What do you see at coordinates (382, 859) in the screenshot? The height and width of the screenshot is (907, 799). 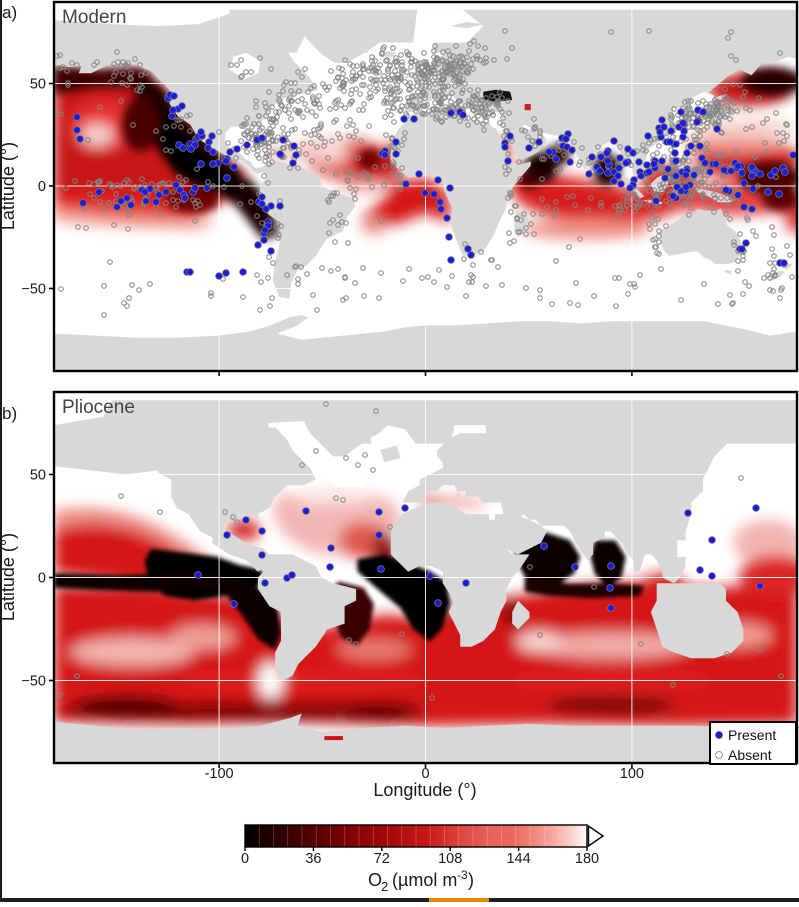 I see `svg-text: 72` at bounding box center [382, 859].